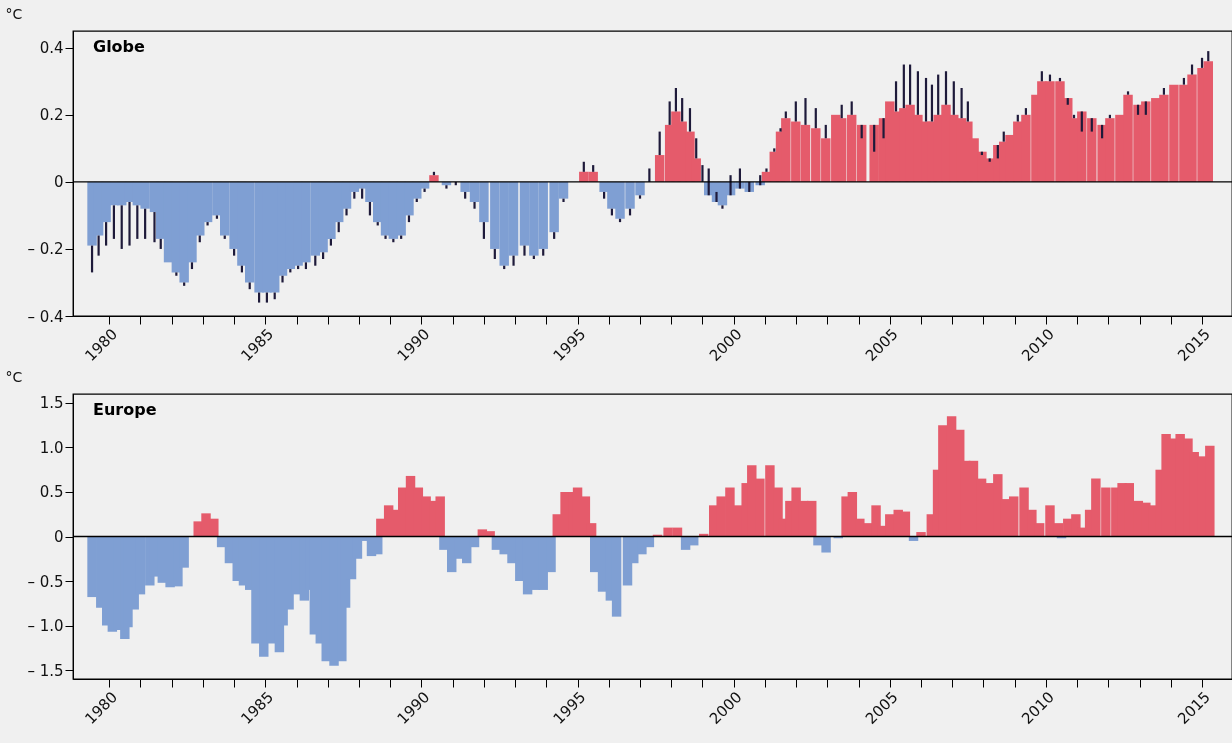 The image size is (1232, 743). Describe the element at coordinates (51, 115) in the screenshot. I see `y-tick-label: 0.2` at that location.